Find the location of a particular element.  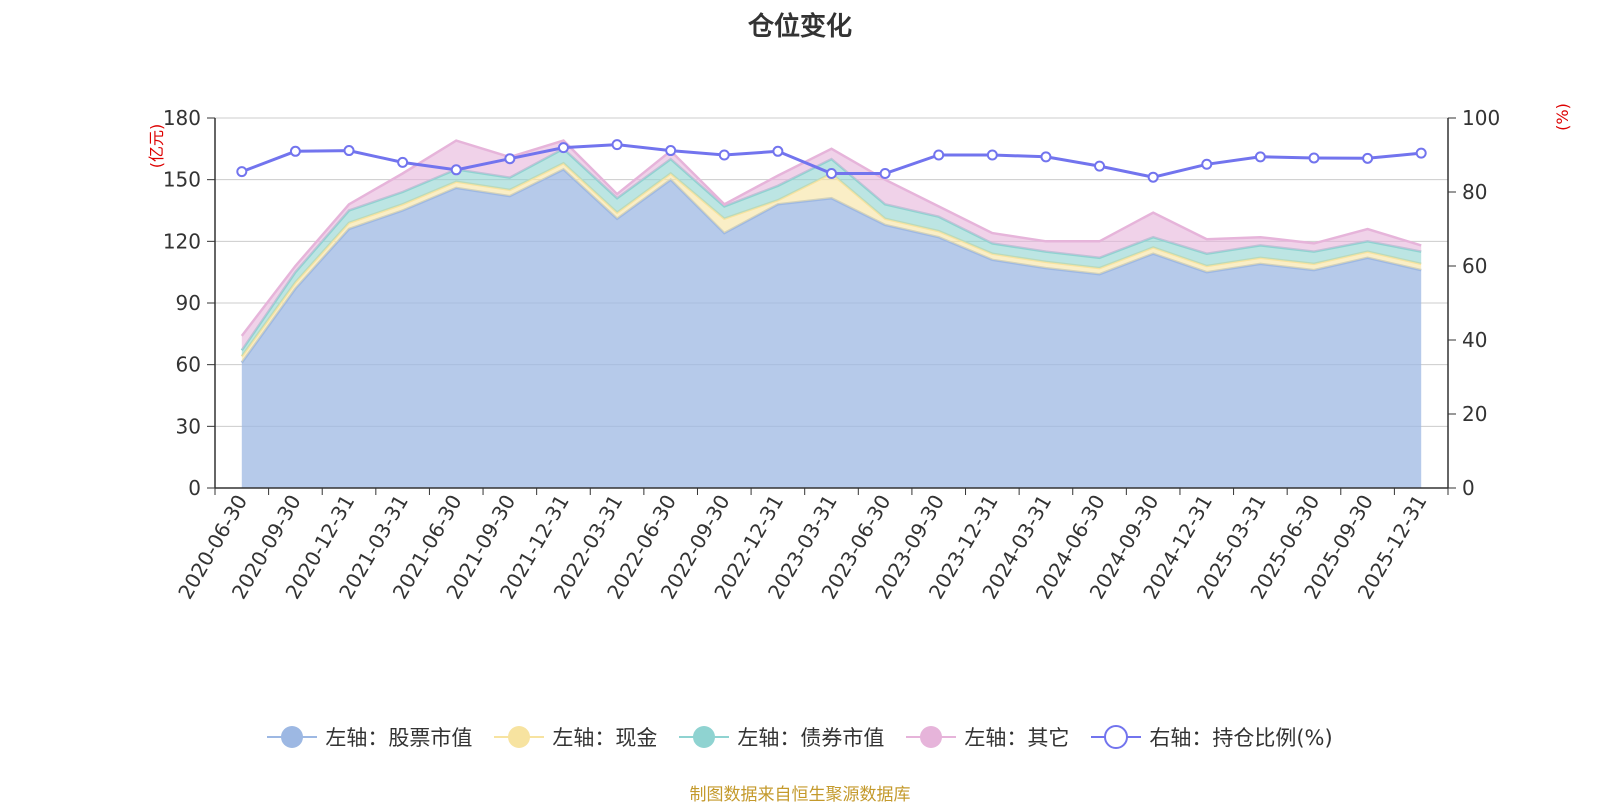

legend-label-cash: 左轴：现金 is located at coordinates (605, 738).